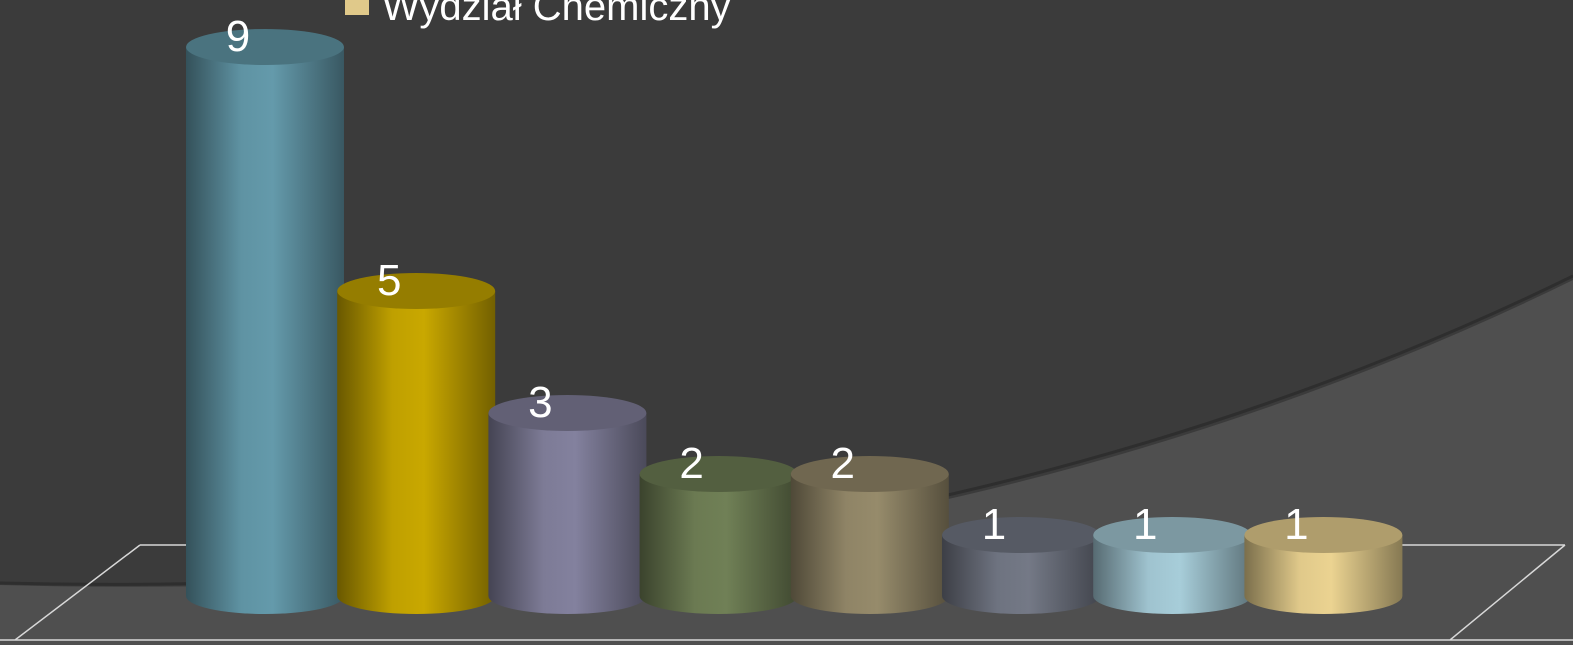 The height and width of the screenshot is (645, 1573). Describe the element at coordinates (357, 7) in the screenshot. I see `legend-swatch` at that location.